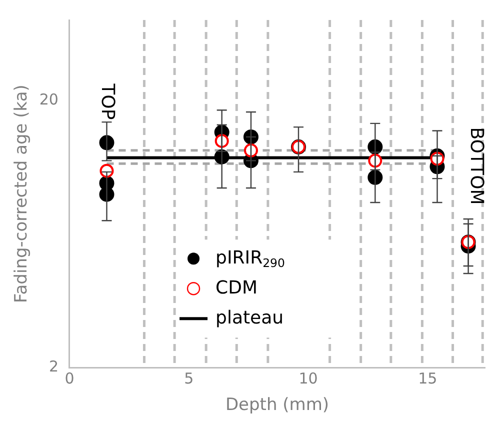 The height and width of the screenshot is (428, 501). What do you see at coordinates (107, 101) in the screenshot?
I see `annotation: TOP` at bounding box center [107, 101].